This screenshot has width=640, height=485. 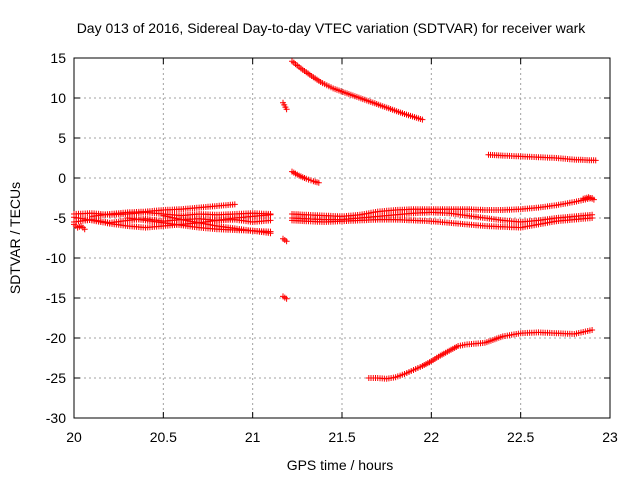 What do you see at coordinates (163, 437) in the screenshot?
I see `x-tick-label: 20.5` at bounding box center [163, 437].